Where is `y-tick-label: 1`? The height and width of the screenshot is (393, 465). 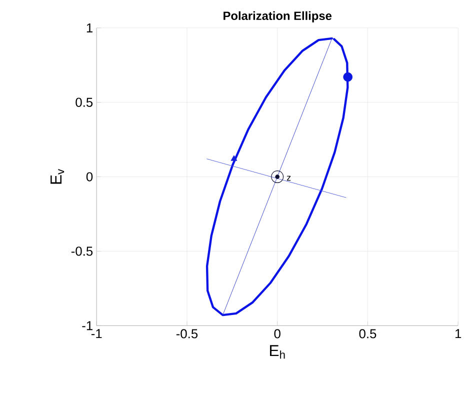 y-tick-label: 1 is located at coordinates (89, 27).